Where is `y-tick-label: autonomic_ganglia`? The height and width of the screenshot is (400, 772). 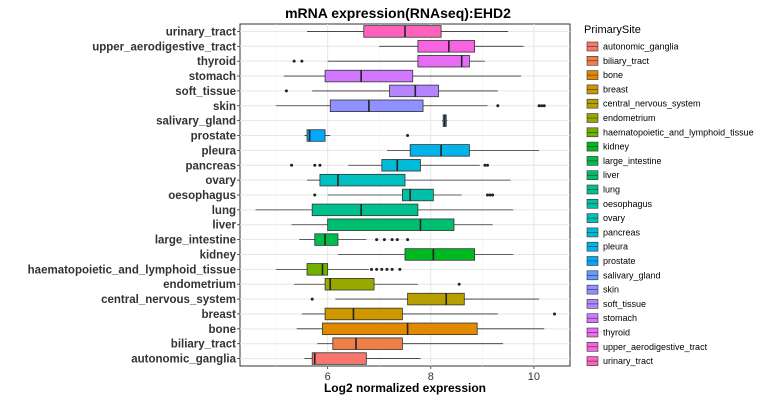
y-tick-label: autonomic_ganglia is located at coordinates (183, 360).